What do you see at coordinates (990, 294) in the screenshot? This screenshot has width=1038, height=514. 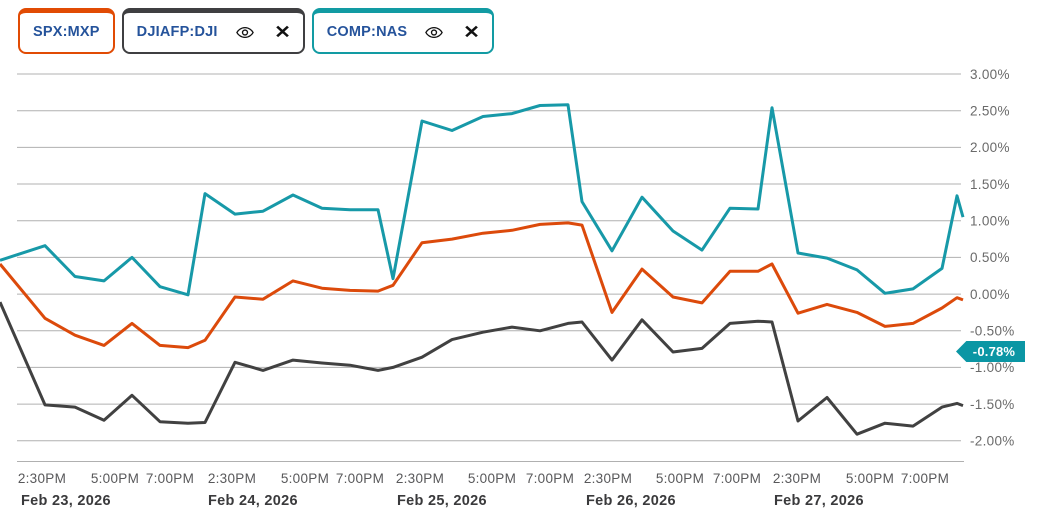 I see `y-axis-label: 0.00%` at bounding box center [990, 294].